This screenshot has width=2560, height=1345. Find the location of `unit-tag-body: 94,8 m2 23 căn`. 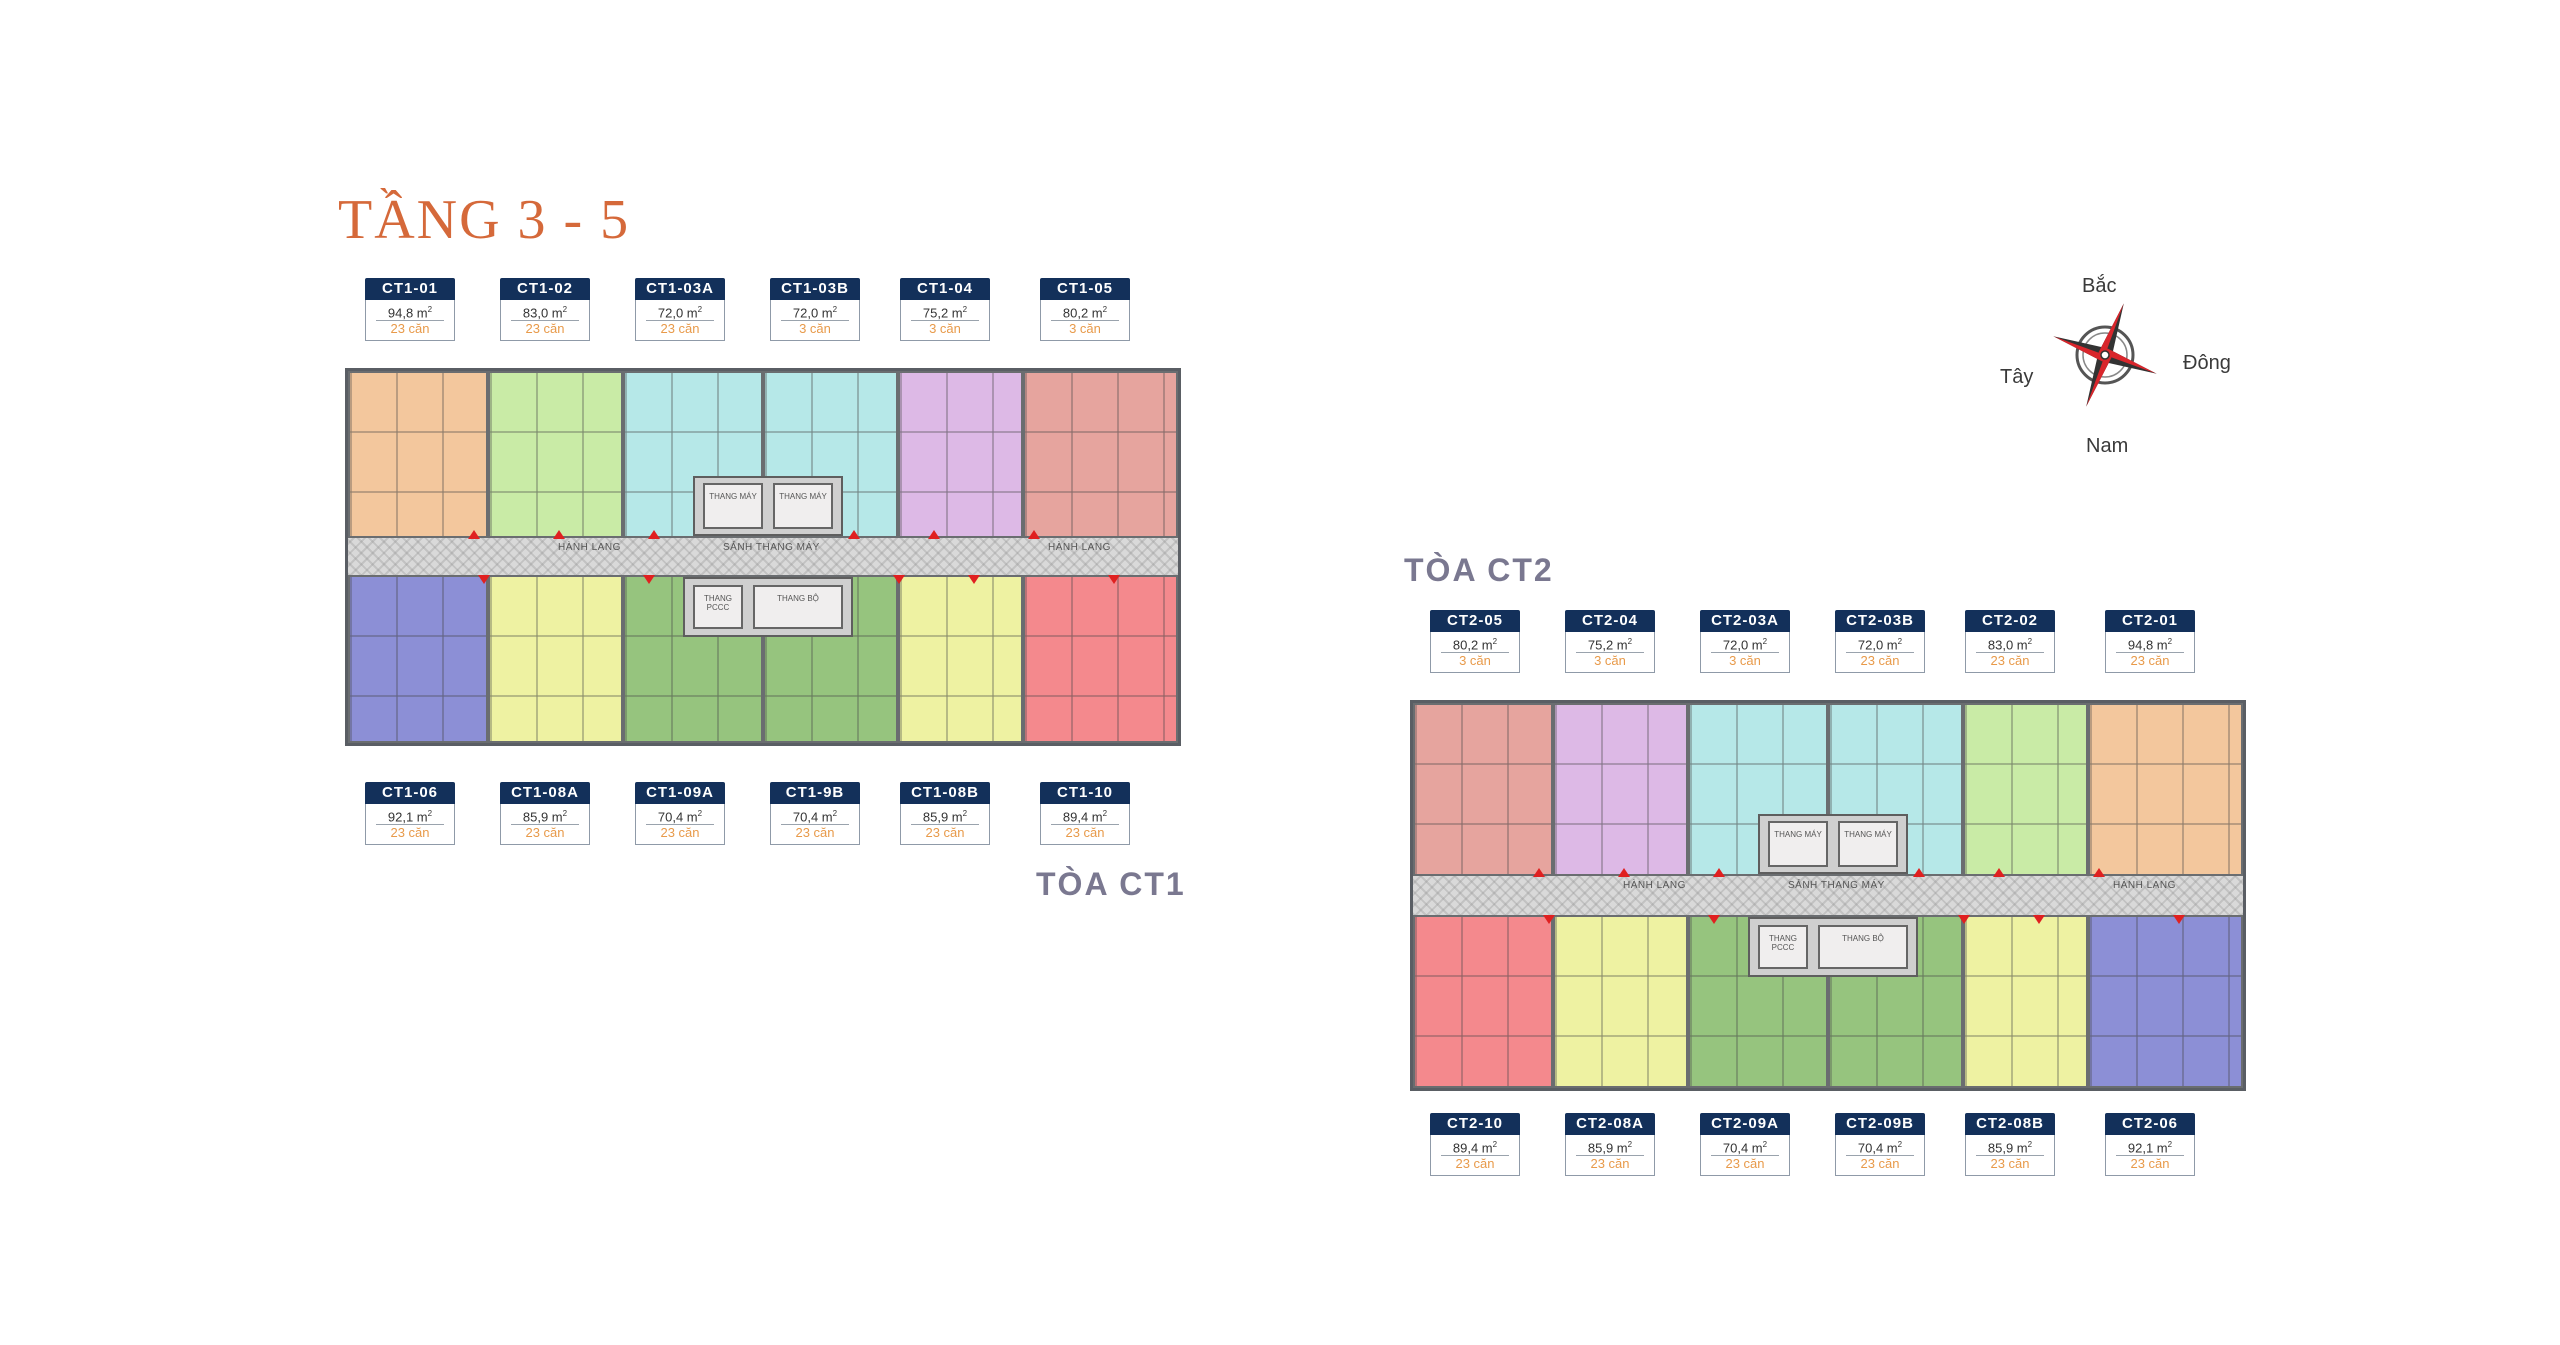

unit-tag-body: 94,8 m2 23 căn is located at coordinates (2150, 653).